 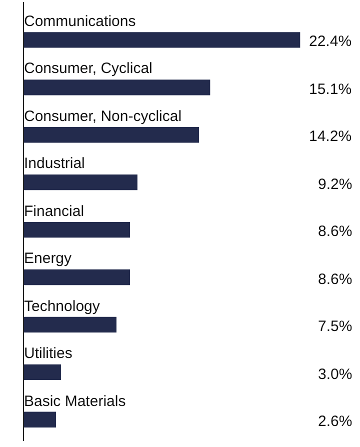 I want to click on y-tick-label: Communications, so click(x=80, y=21).